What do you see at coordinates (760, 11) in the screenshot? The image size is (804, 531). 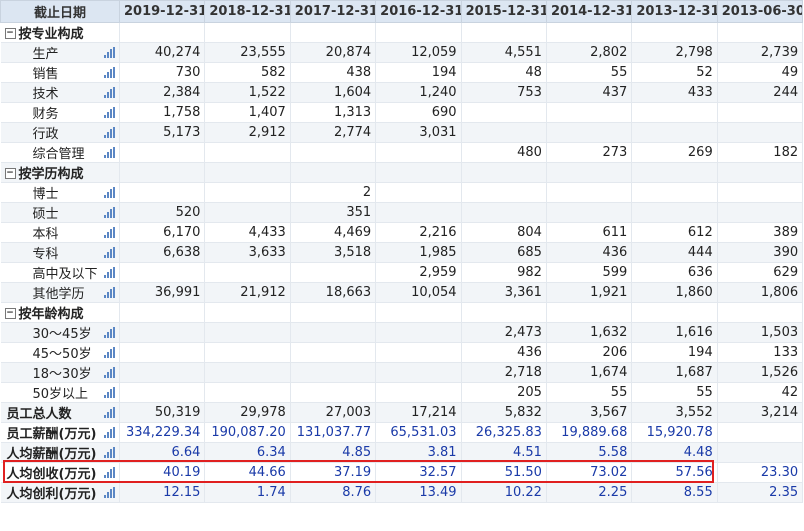 I see `date-column-header: 2013-06-30` at bounding box center [760, 11].